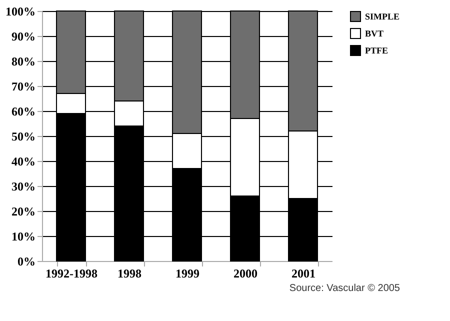 The height and width of the screenshot is (321, 450). I want to click on x-tick-label: 1998, so click(130, 273).